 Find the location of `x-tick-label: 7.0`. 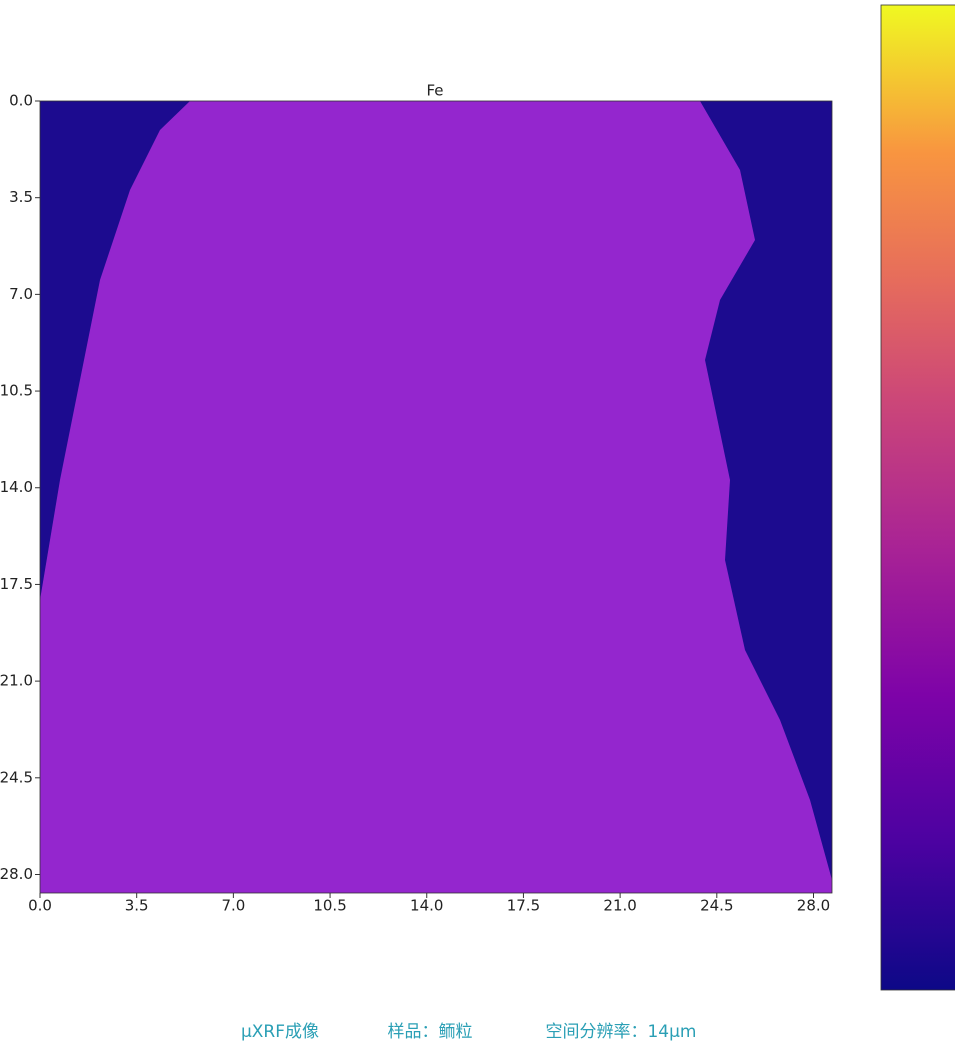

x-tick-label: 7.0 is located at coordinates (233, 906).